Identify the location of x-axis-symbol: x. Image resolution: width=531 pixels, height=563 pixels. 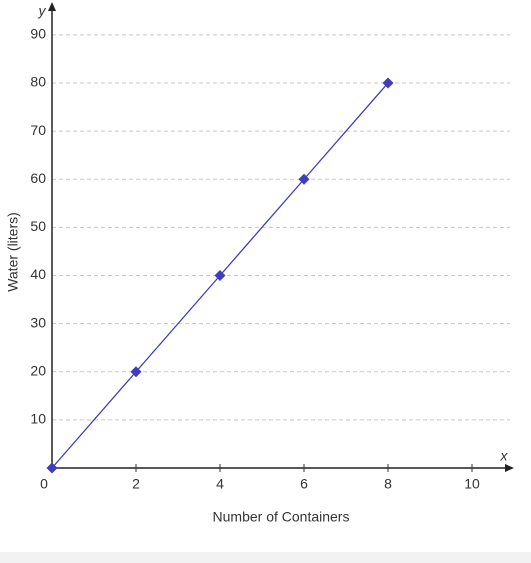
(504, 456).